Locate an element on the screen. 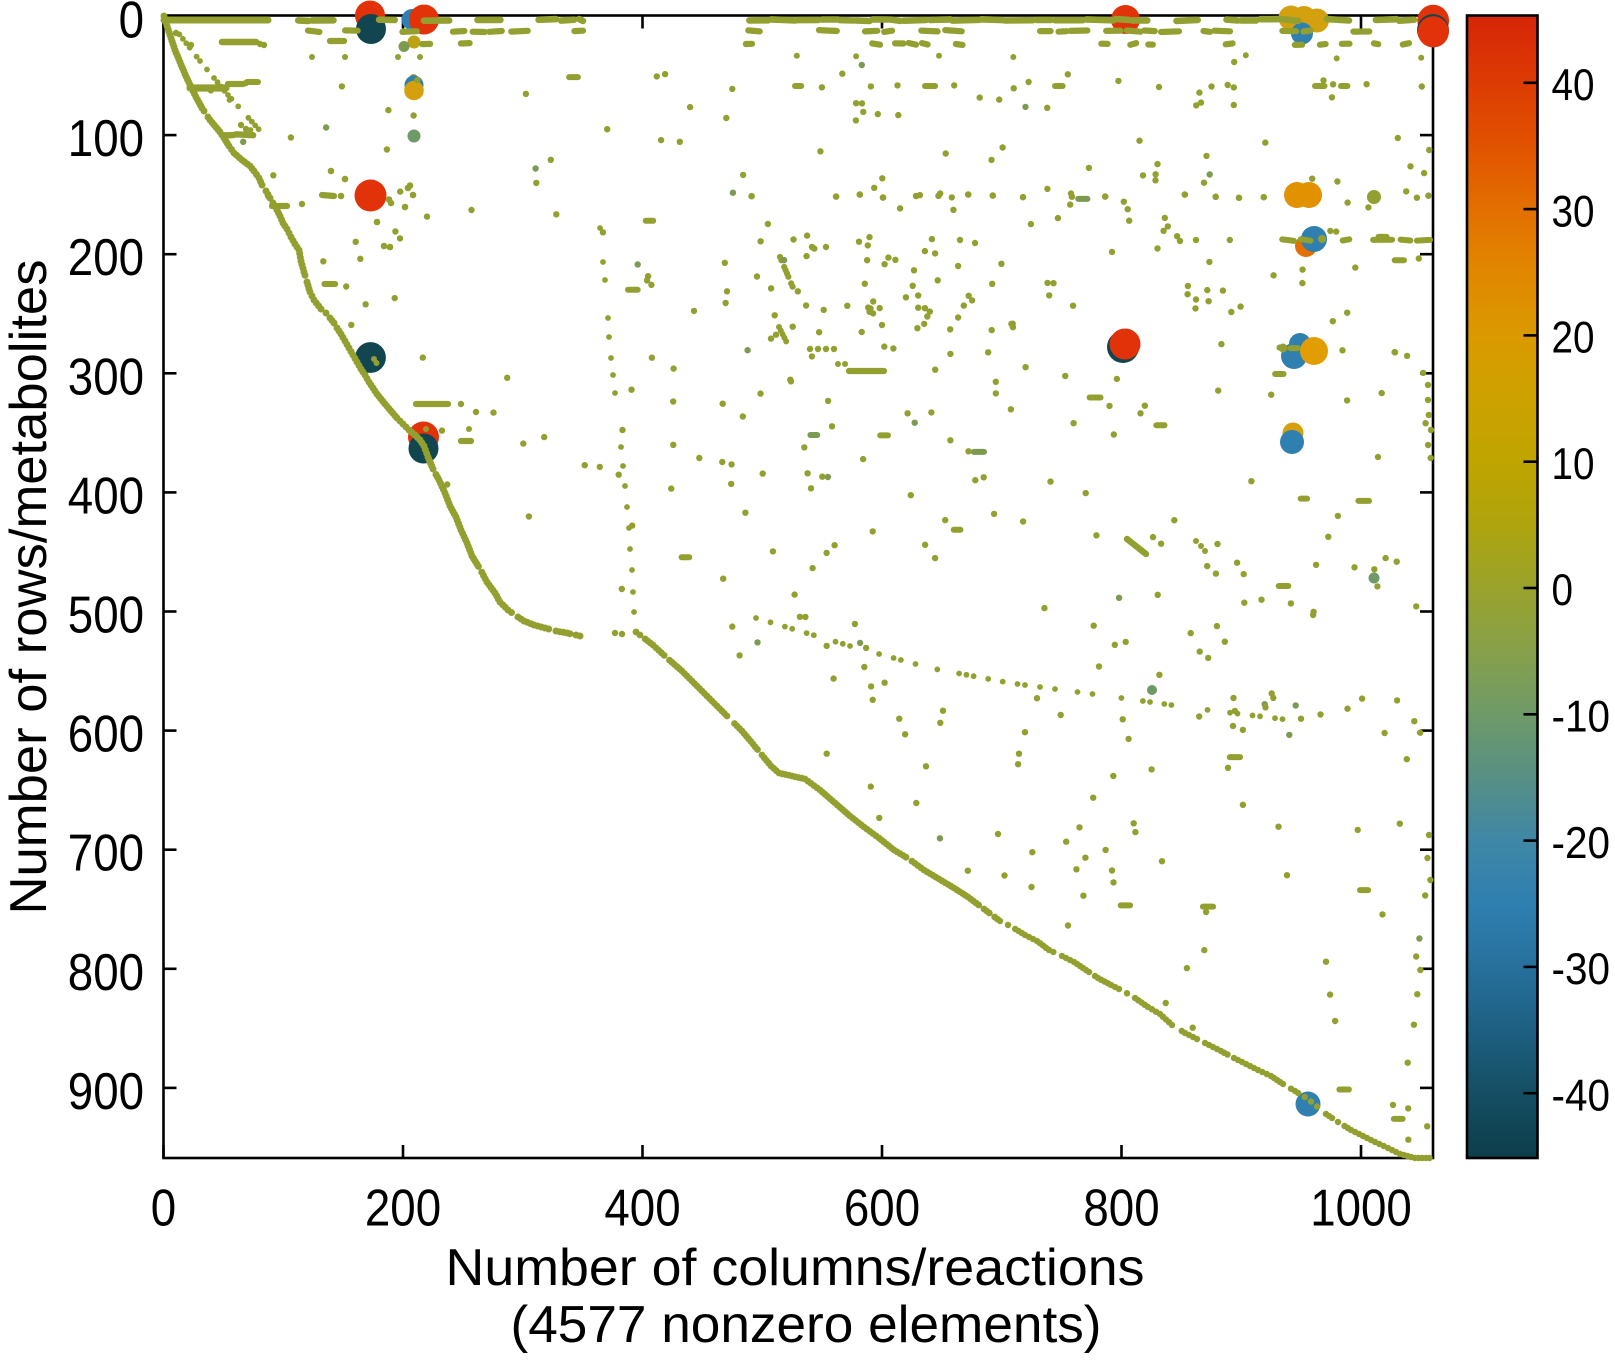  svg-text: 500 is located at coordinates (106, 616).